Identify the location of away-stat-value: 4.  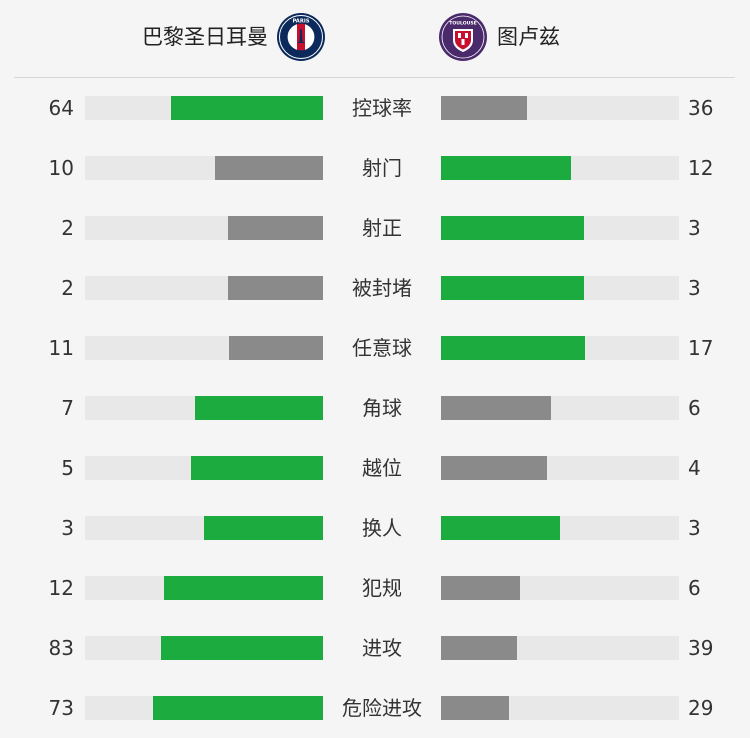
(694, 468).